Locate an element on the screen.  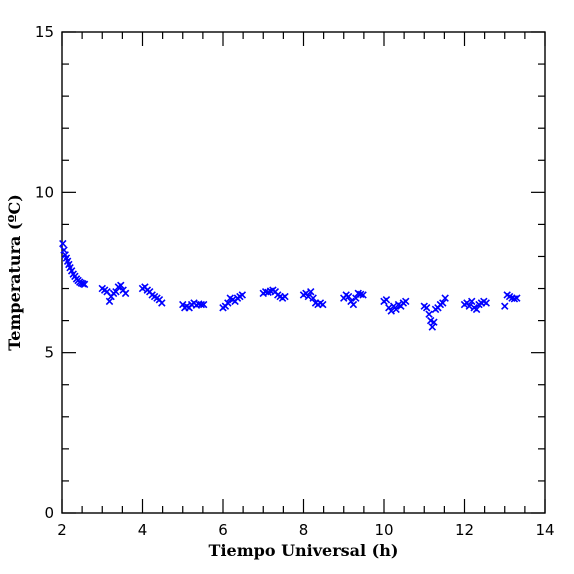
y-tick-label: 5 is located at coordinates (49, 353).